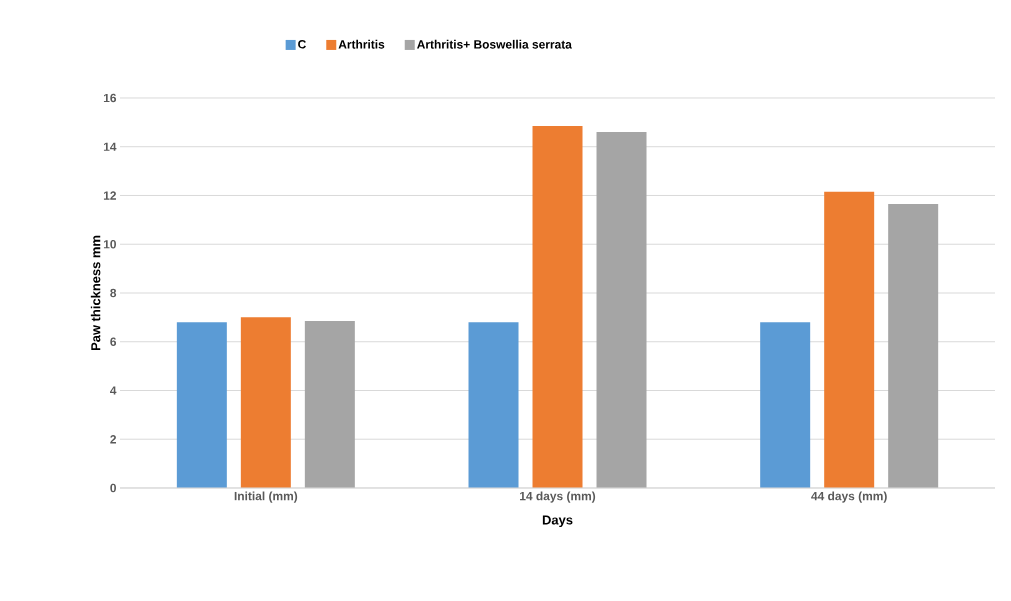 The height and width of the screenshot is (601, 1011). Describe the element at coordinates (110, 195) in the screenshot. I see `y-tick-label: 12` at that location.